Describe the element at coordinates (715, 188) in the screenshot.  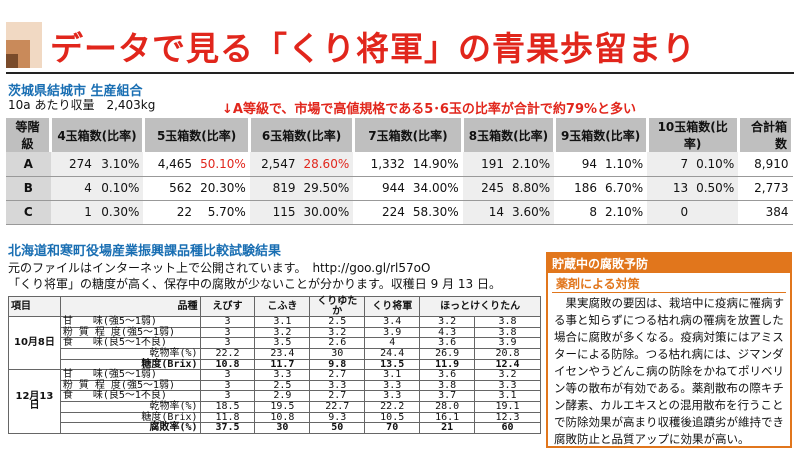
I see `grade-cell: 0.50%` at that location.